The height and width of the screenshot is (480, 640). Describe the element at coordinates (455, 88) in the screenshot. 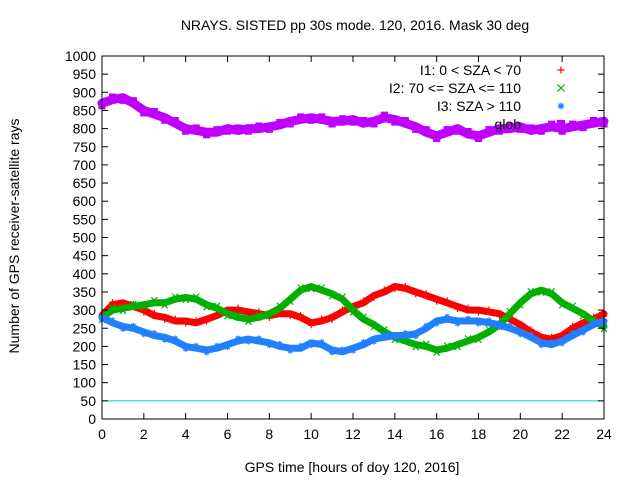

I see `legend-label: I2: 70 <= SZA <= 110` at that location.